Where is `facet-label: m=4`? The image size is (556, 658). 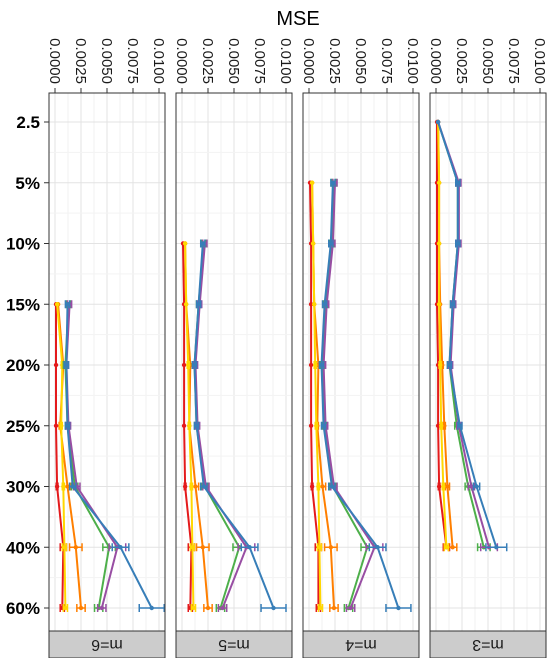
facet-label: m=4 is located at coordinates (361, 644).